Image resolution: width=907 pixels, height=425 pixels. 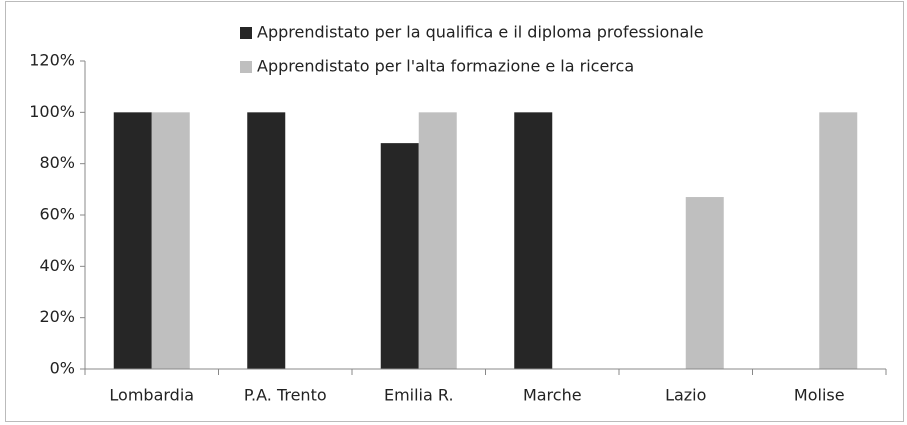 I want to click on y-tick-label: 60%, so click(x=57, y=214).